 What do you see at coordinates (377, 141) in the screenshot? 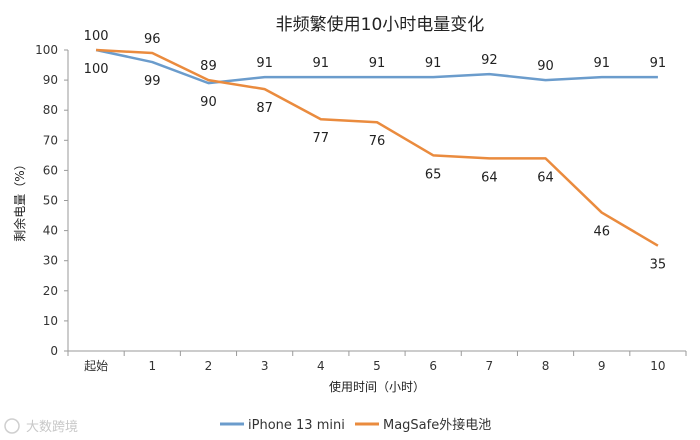
I see `data-label: 76` at bounding box center [377, 141].